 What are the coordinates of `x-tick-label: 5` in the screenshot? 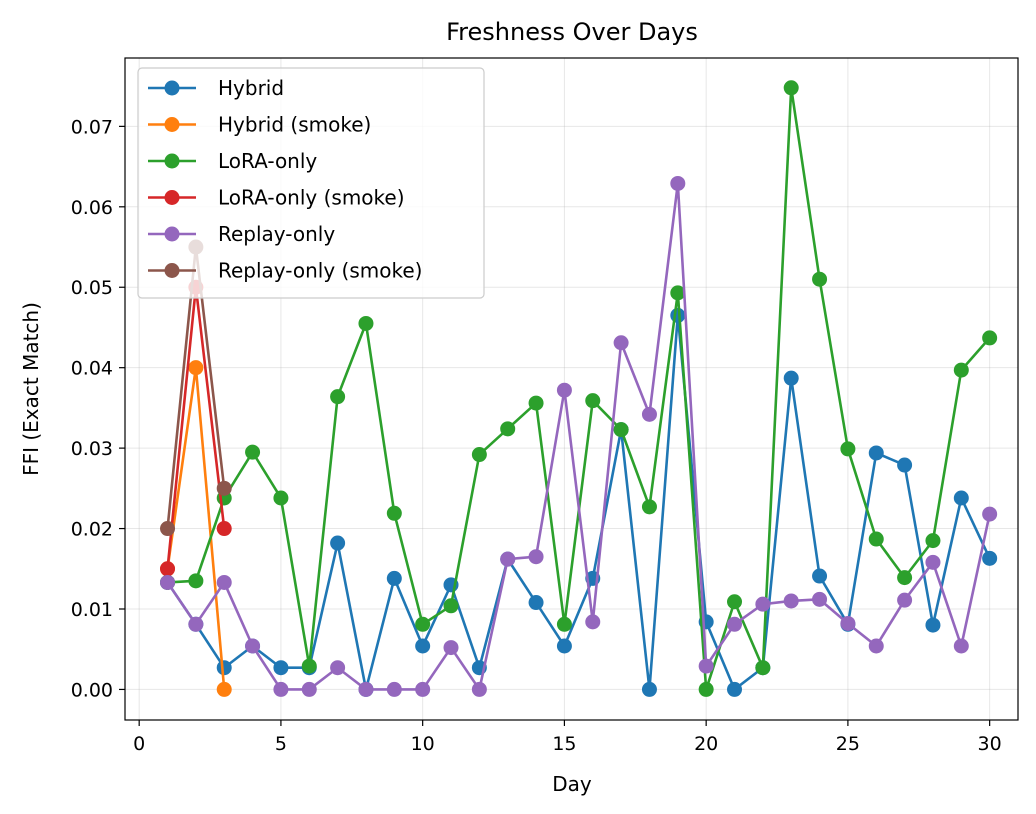 It's located at (281, 744).